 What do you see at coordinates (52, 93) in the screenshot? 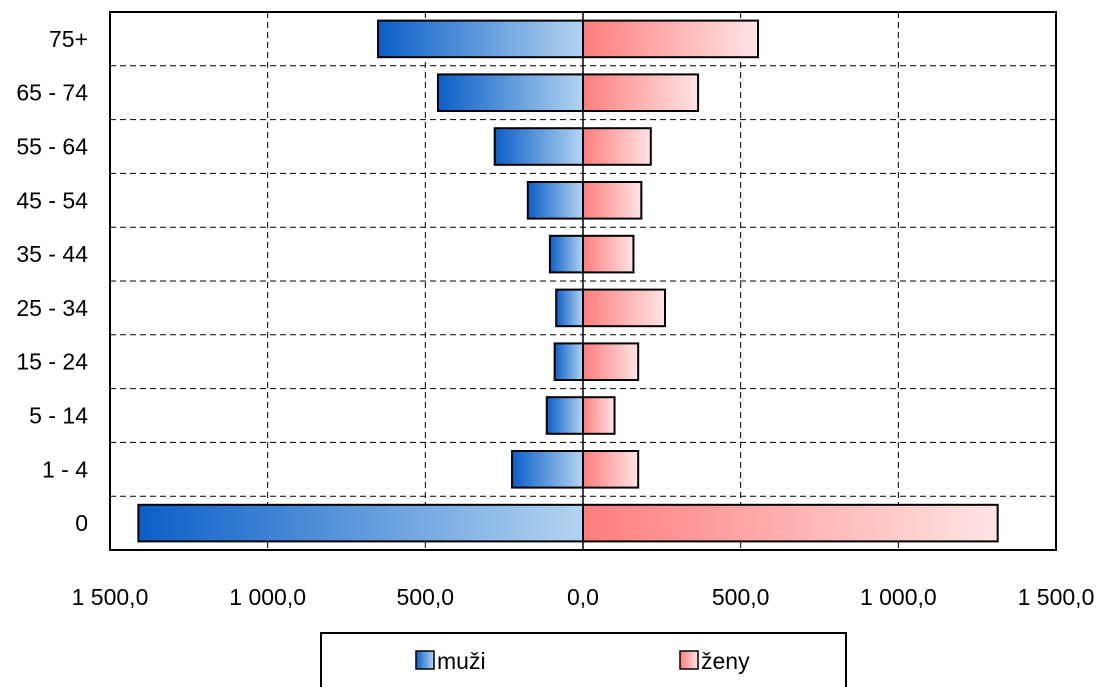
I see `y-tick-label: 65 - 74` at bounding box center [52, 93].